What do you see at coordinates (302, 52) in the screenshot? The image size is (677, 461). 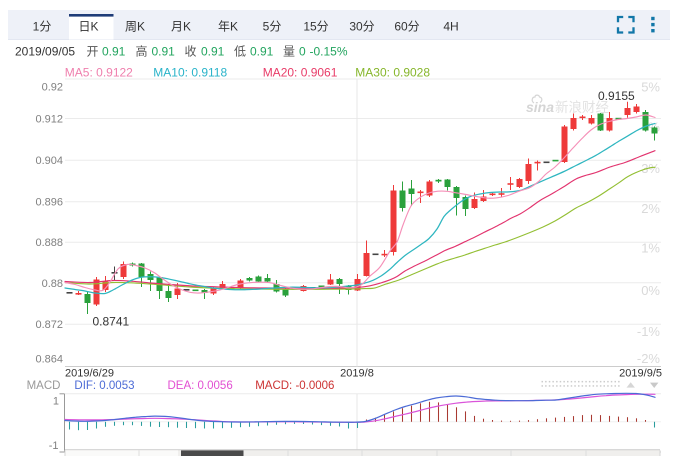 I see `svg-text: 0` at bounding box center [302, 52].